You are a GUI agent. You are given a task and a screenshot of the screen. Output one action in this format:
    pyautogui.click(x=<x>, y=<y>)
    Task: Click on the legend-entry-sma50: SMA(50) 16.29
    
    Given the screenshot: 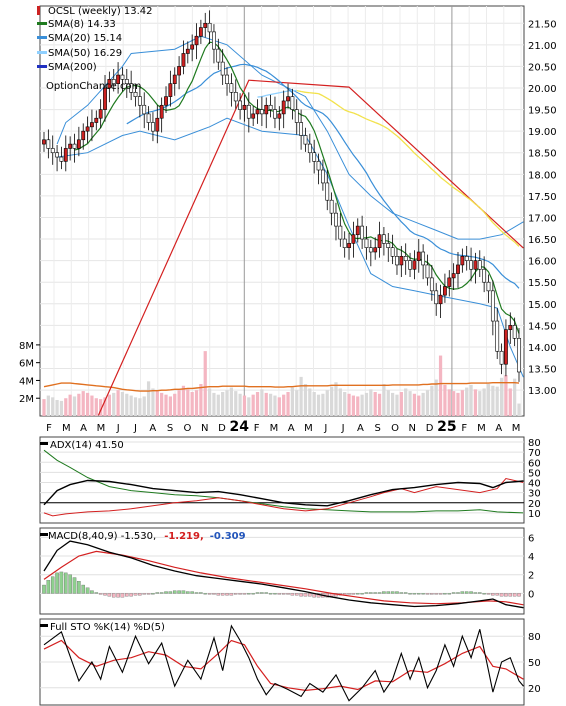 What is the action you would take?
    pyautogui.click(x=79, y=53)
    